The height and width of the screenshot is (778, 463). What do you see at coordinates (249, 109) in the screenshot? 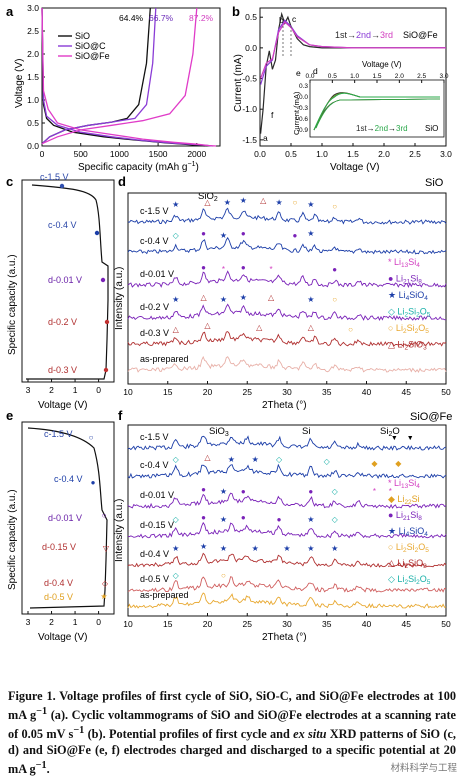
I see `b-ytick-label: -1.0` at bounding box center [249, 109].